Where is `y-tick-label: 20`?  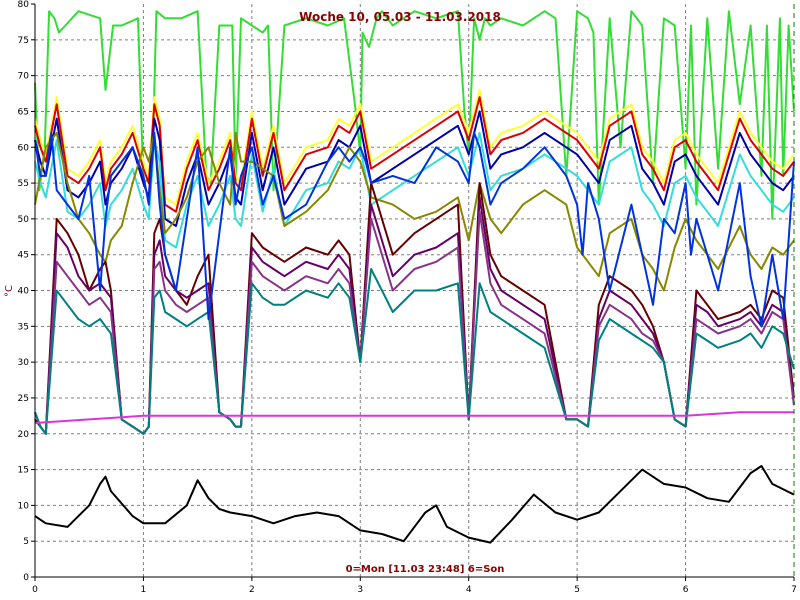
y-tick-label: 20 is located at coordinates (24, 435).